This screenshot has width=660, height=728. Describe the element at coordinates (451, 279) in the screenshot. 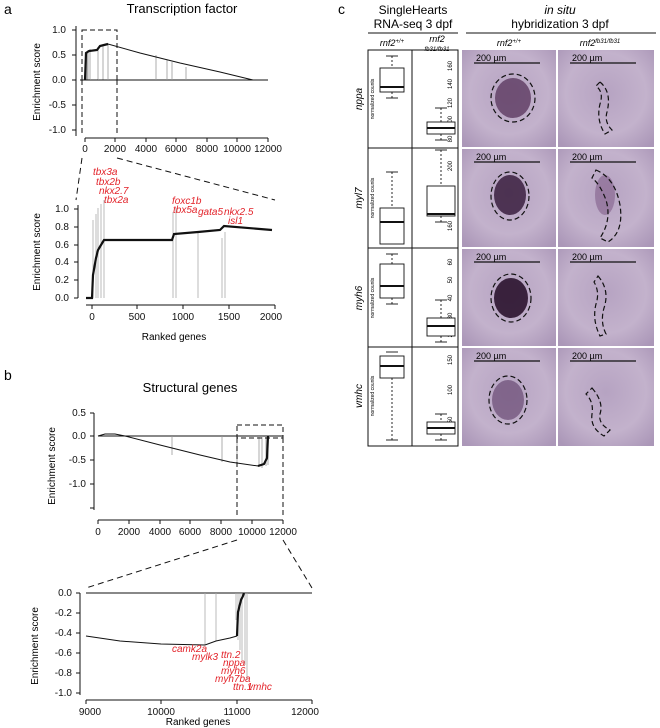

I see `tick-label: 50` at that location.